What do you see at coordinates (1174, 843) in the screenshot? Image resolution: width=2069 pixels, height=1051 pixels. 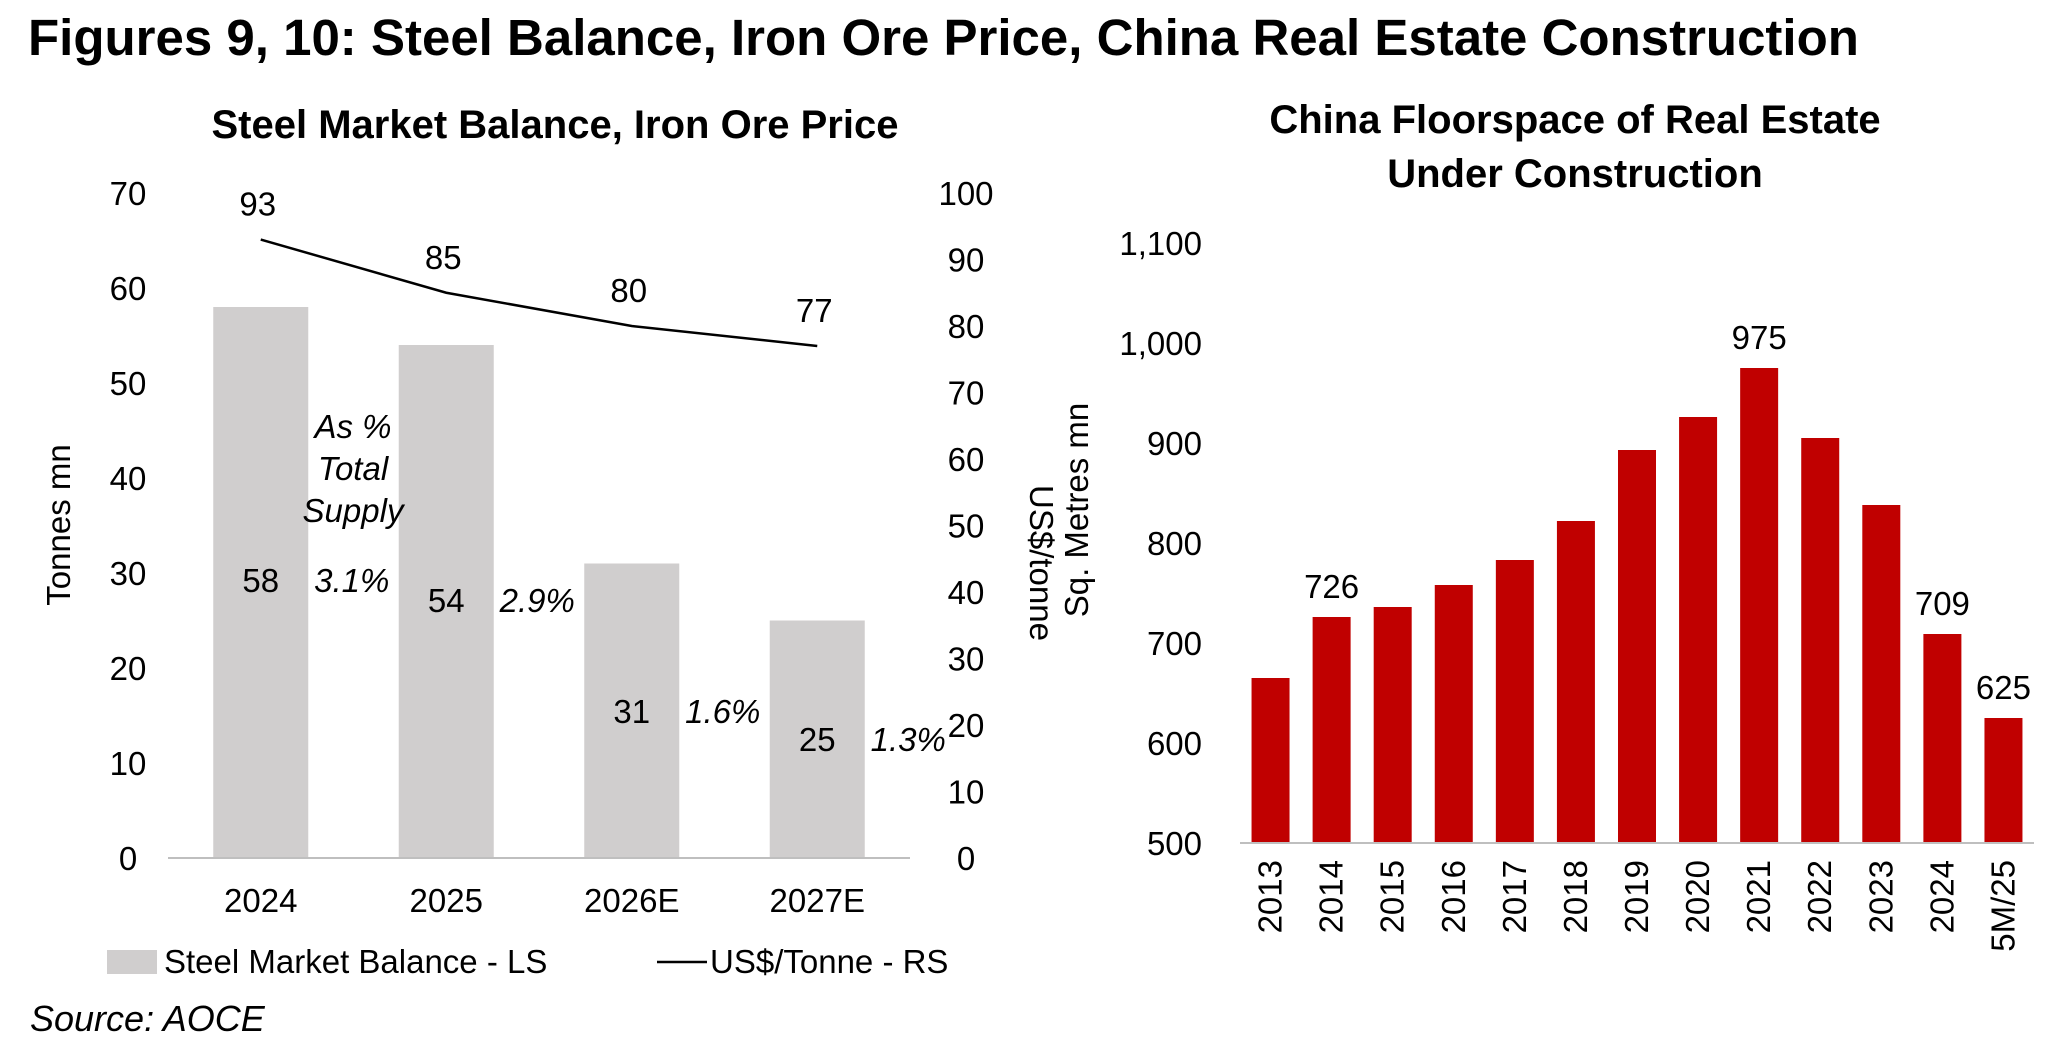 I see `chart2-y-tick: 500` at bounding box center [1174, 843].